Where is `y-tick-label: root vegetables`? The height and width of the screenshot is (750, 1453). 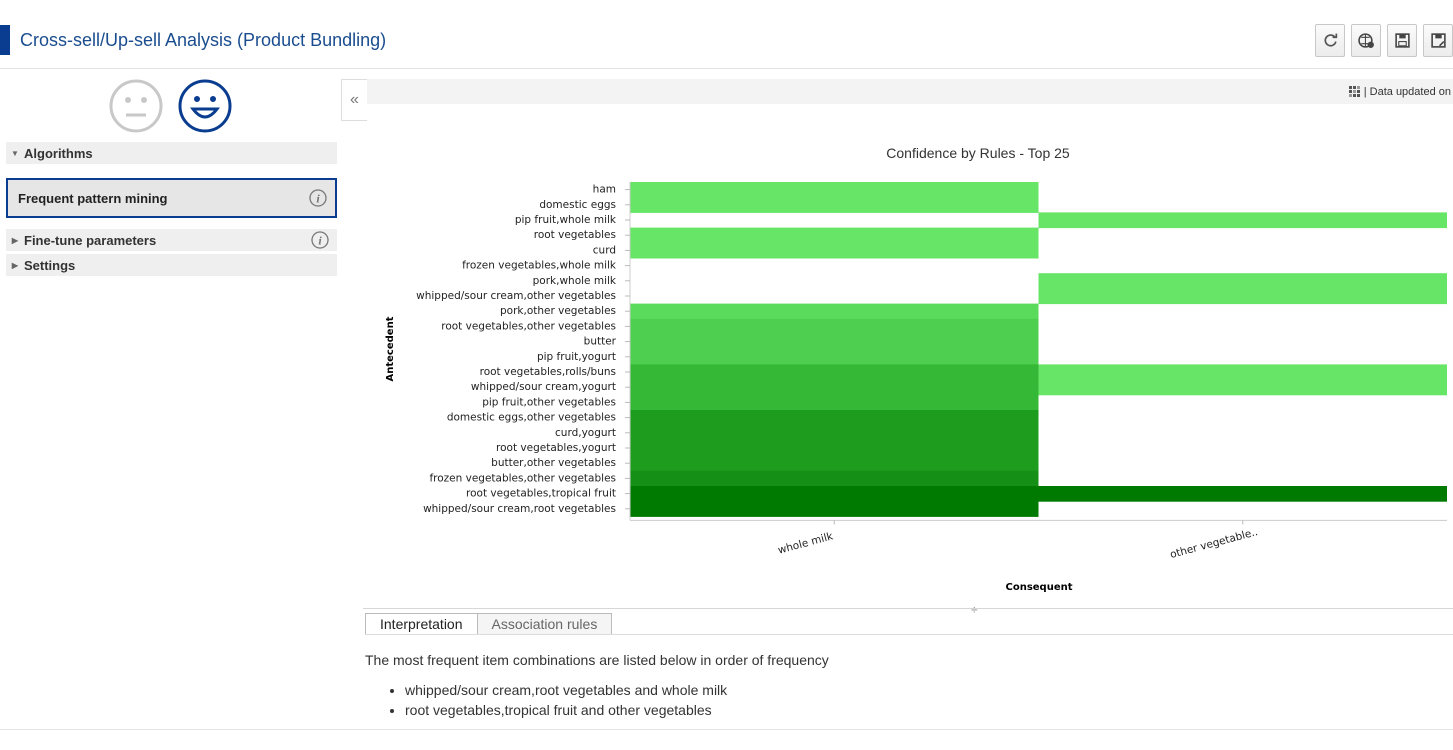 y-tick-label: root vegetables is located at coordinates (575, 235).